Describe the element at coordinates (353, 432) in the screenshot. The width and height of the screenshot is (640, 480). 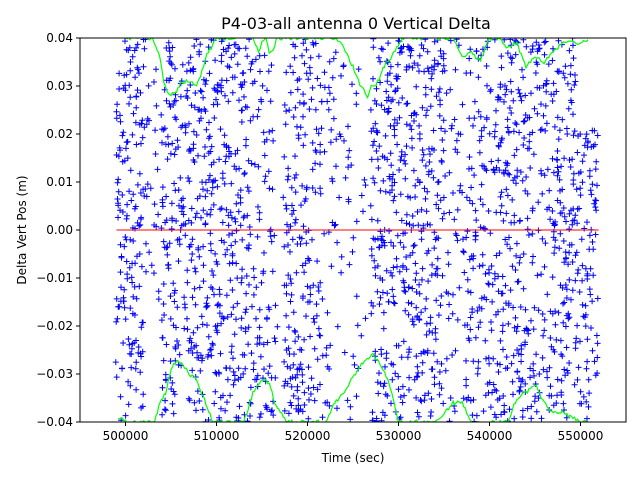
I see `x-axis: 500000 510000 520000 530000 540000 550000` at that location.